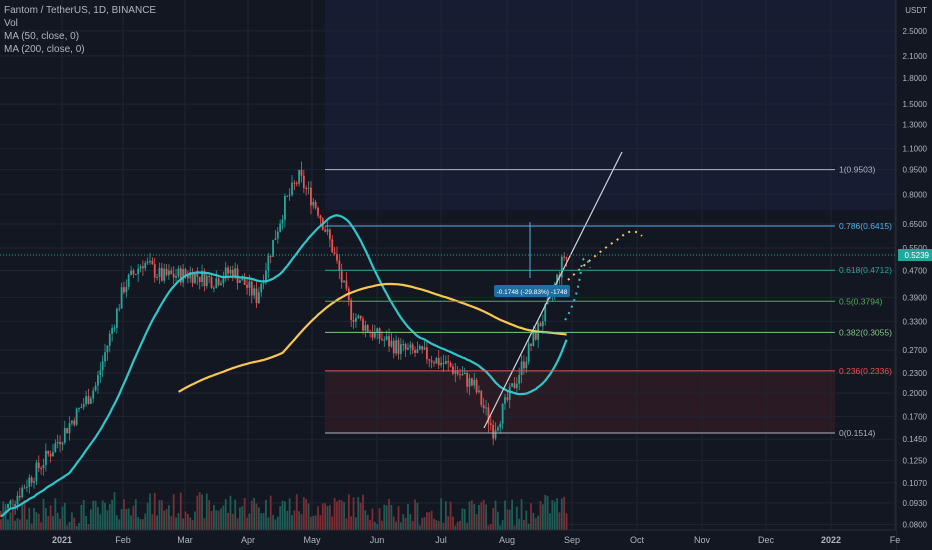  I want to click on price-tick-label: 2.5000, so click(915, 31).